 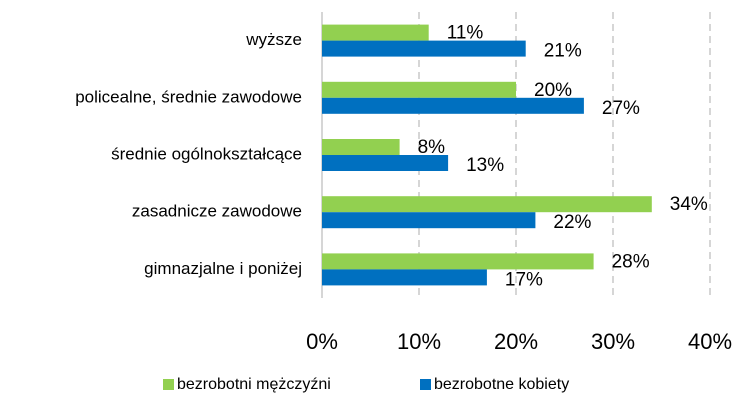 What do you see at coordinates (689, 204) in the screenshot?
I see `value-label: 34%` at bounding box center [689, 204].